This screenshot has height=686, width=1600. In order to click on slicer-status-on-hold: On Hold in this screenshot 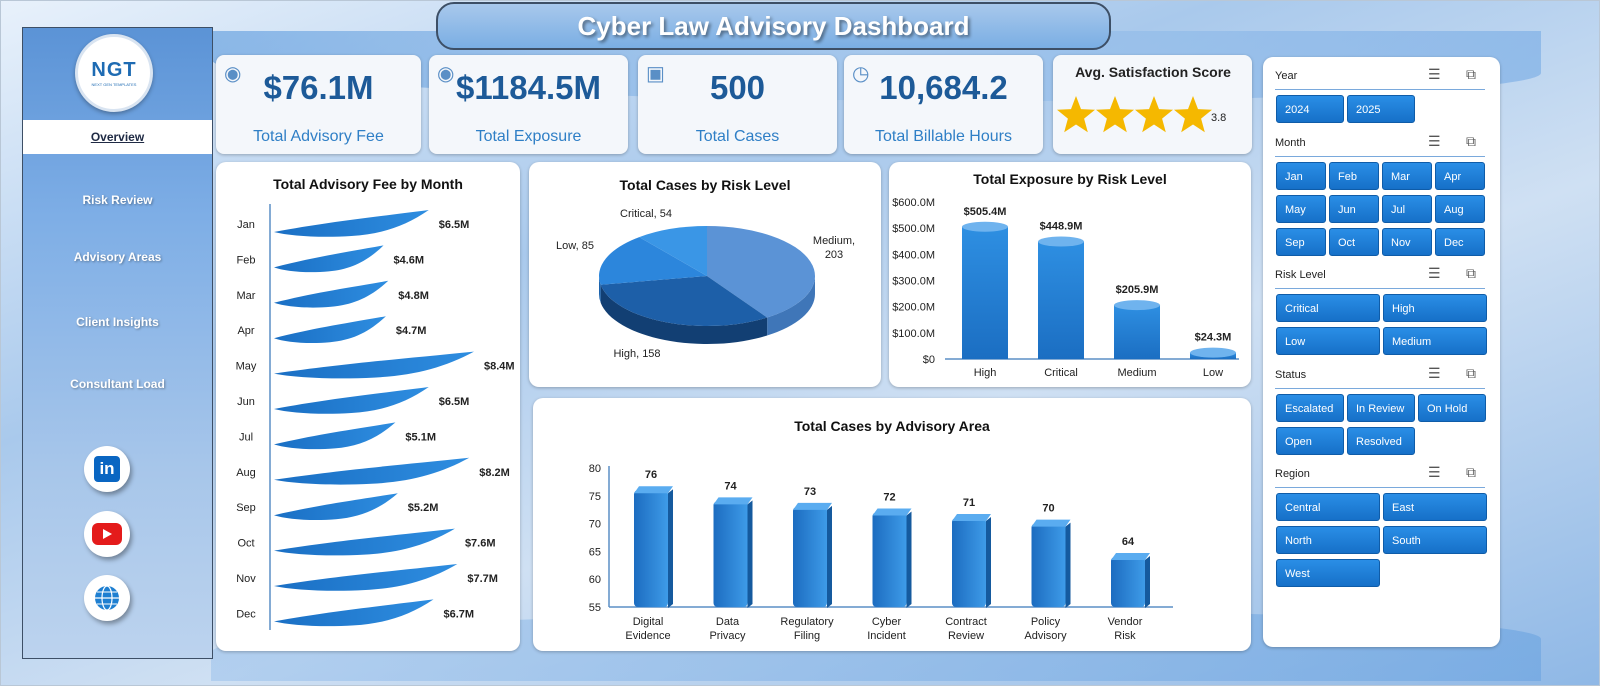, I will do `click(1452, 408)`.